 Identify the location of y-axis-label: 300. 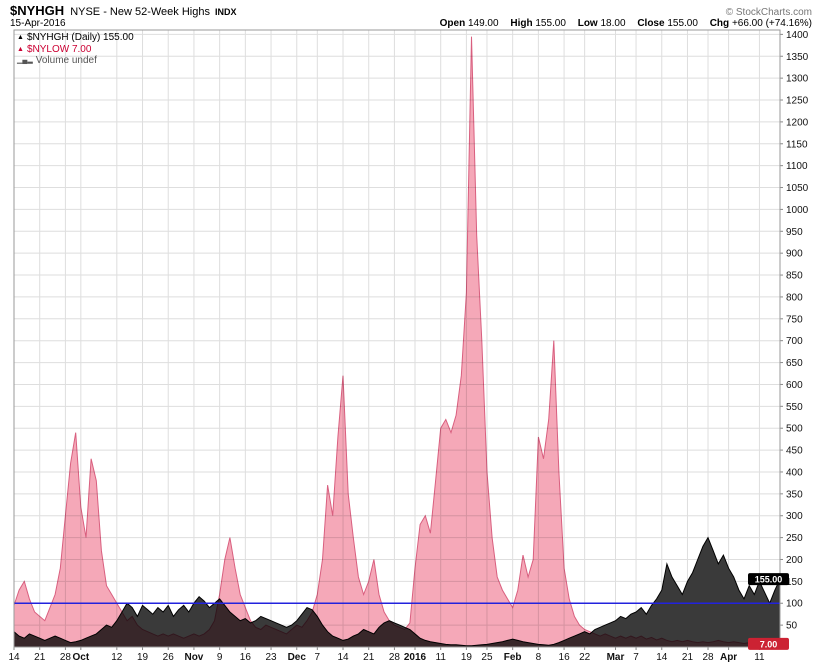
(794, 516).